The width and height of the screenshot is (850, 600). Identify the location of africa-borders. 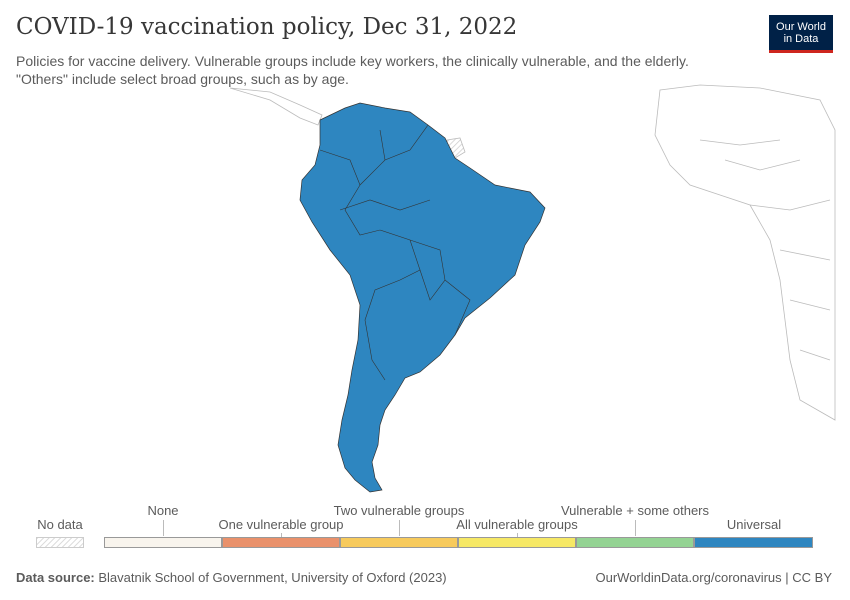
(765, 250).